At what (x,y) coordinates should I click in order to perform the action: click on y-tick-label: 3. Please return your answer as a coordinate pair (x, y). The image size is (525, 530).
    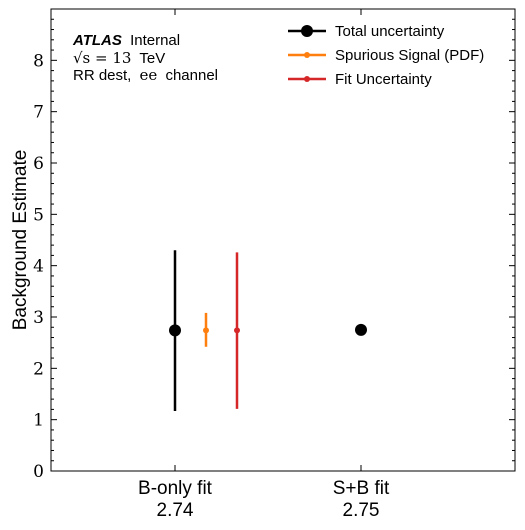
    Looking at the image, I should click on (38, 318).